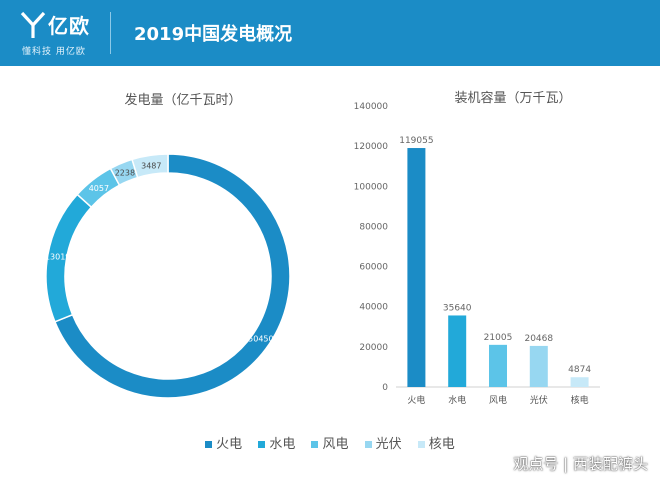  I want to click on legend-label: 火电, so click(229, 444).